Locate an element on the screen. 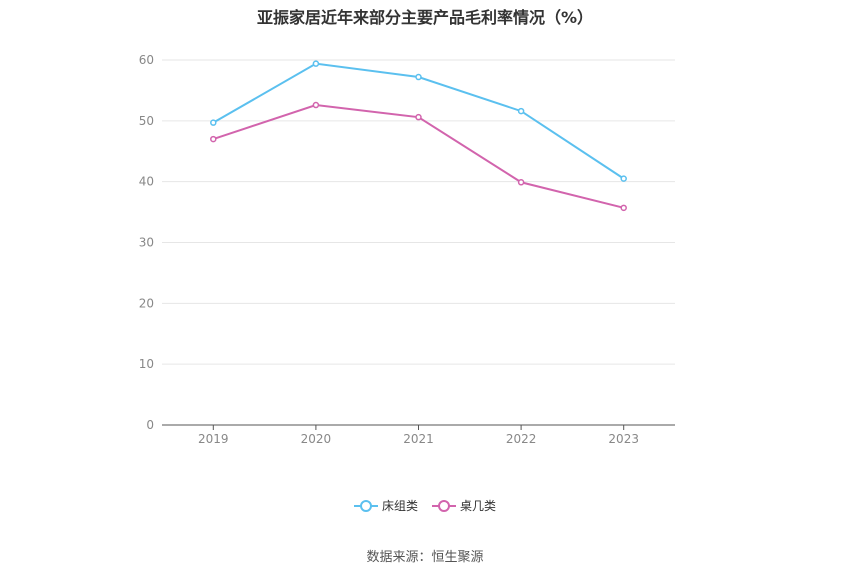 This screenshot has height=575, width=850. series-layer is located at coordinates (418, 136).